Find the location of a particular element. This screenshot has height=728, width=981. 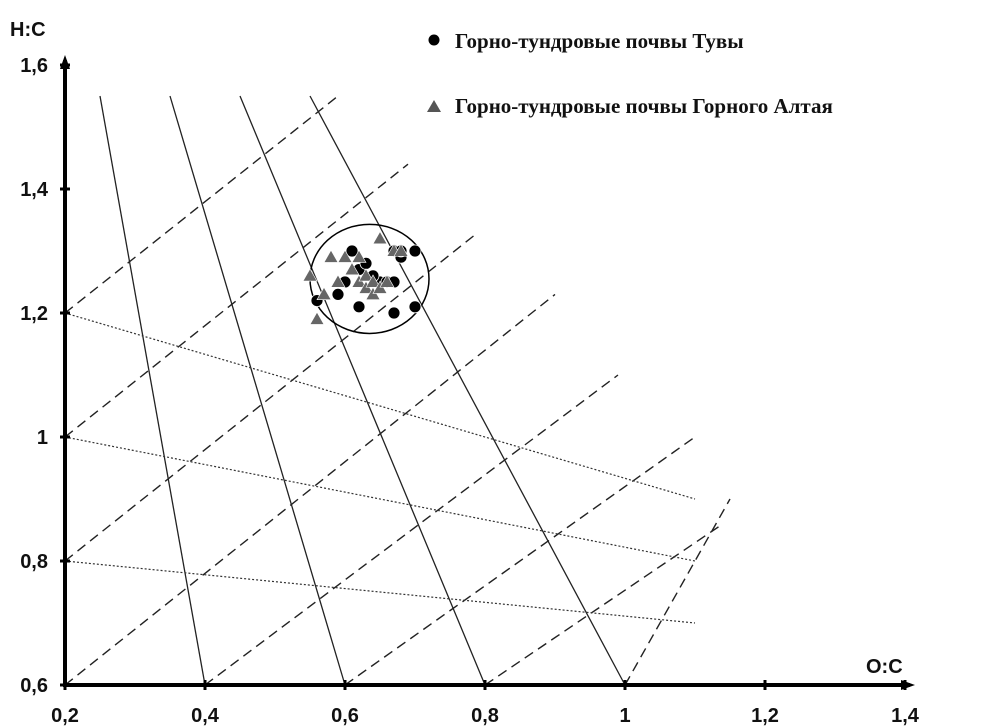

legend-label-altai: Горно-тундровые почвы Горного Алтая is located at coordinates (644, 106).